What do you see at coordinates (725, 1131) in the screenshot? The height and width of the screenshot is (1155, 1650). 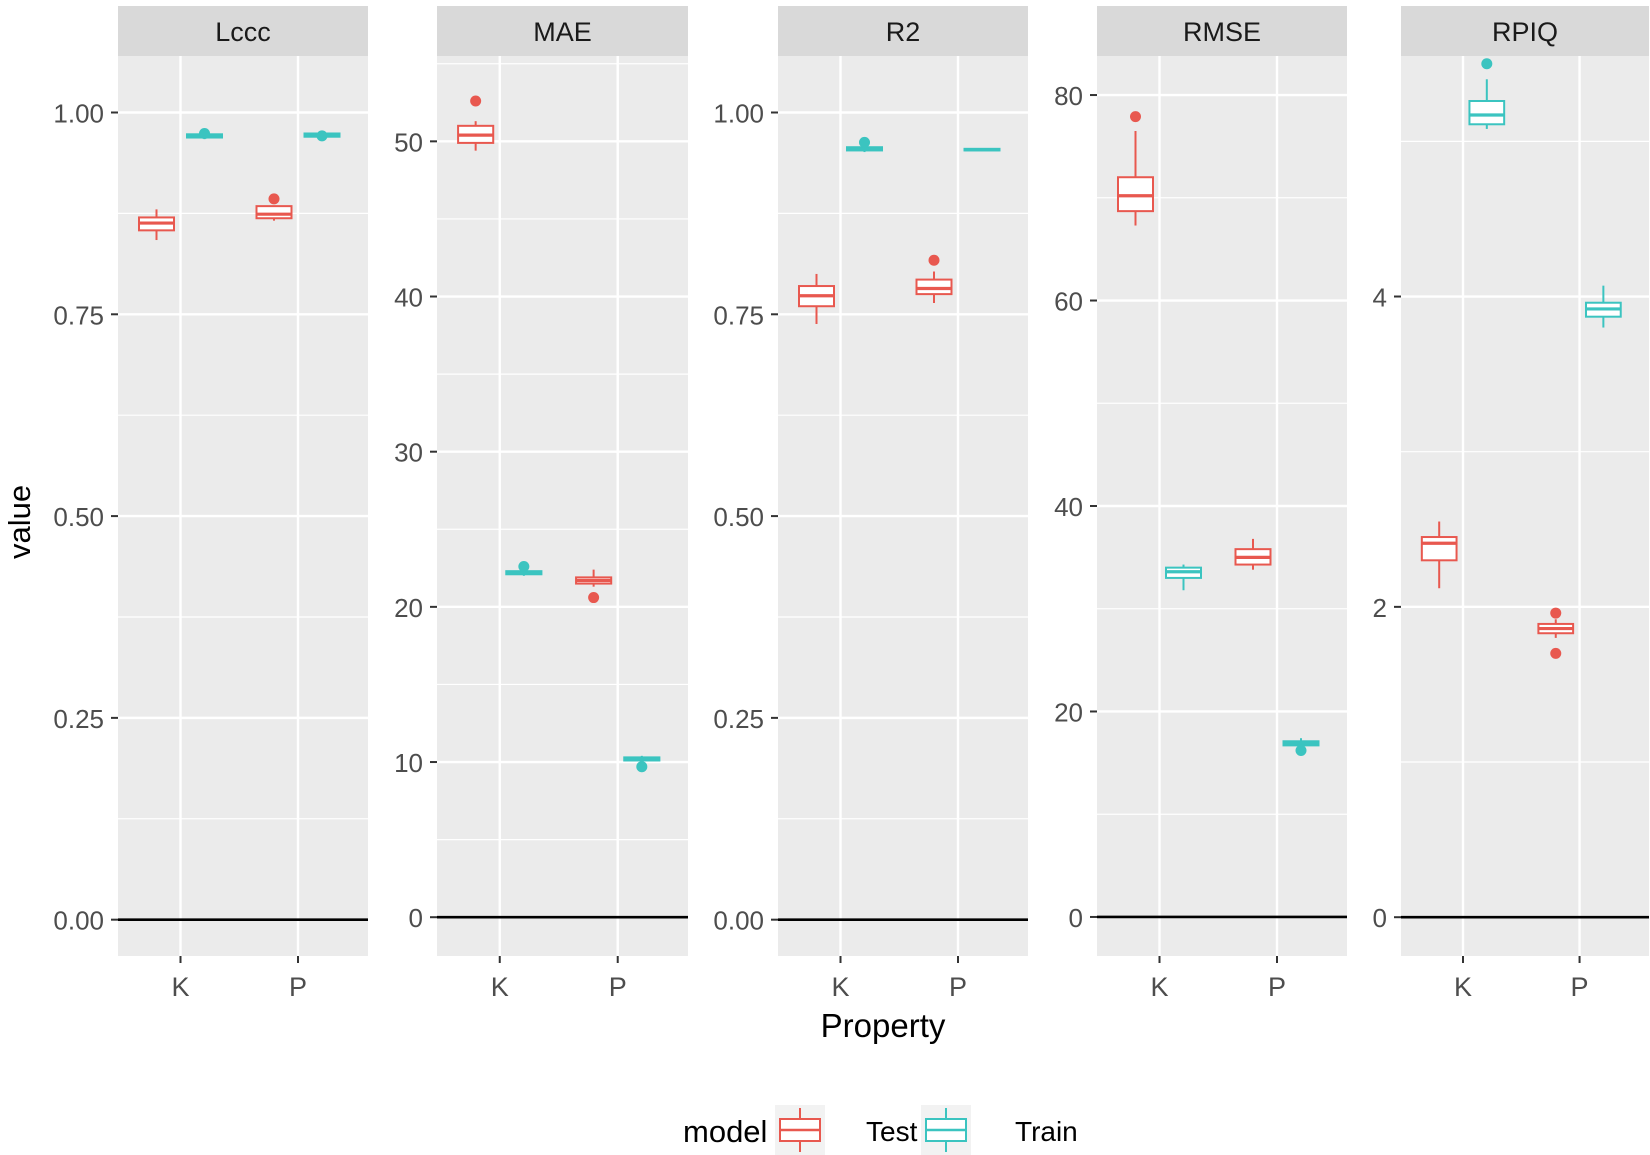 I see `legend-title: model` at bounding box center [725, 1131].